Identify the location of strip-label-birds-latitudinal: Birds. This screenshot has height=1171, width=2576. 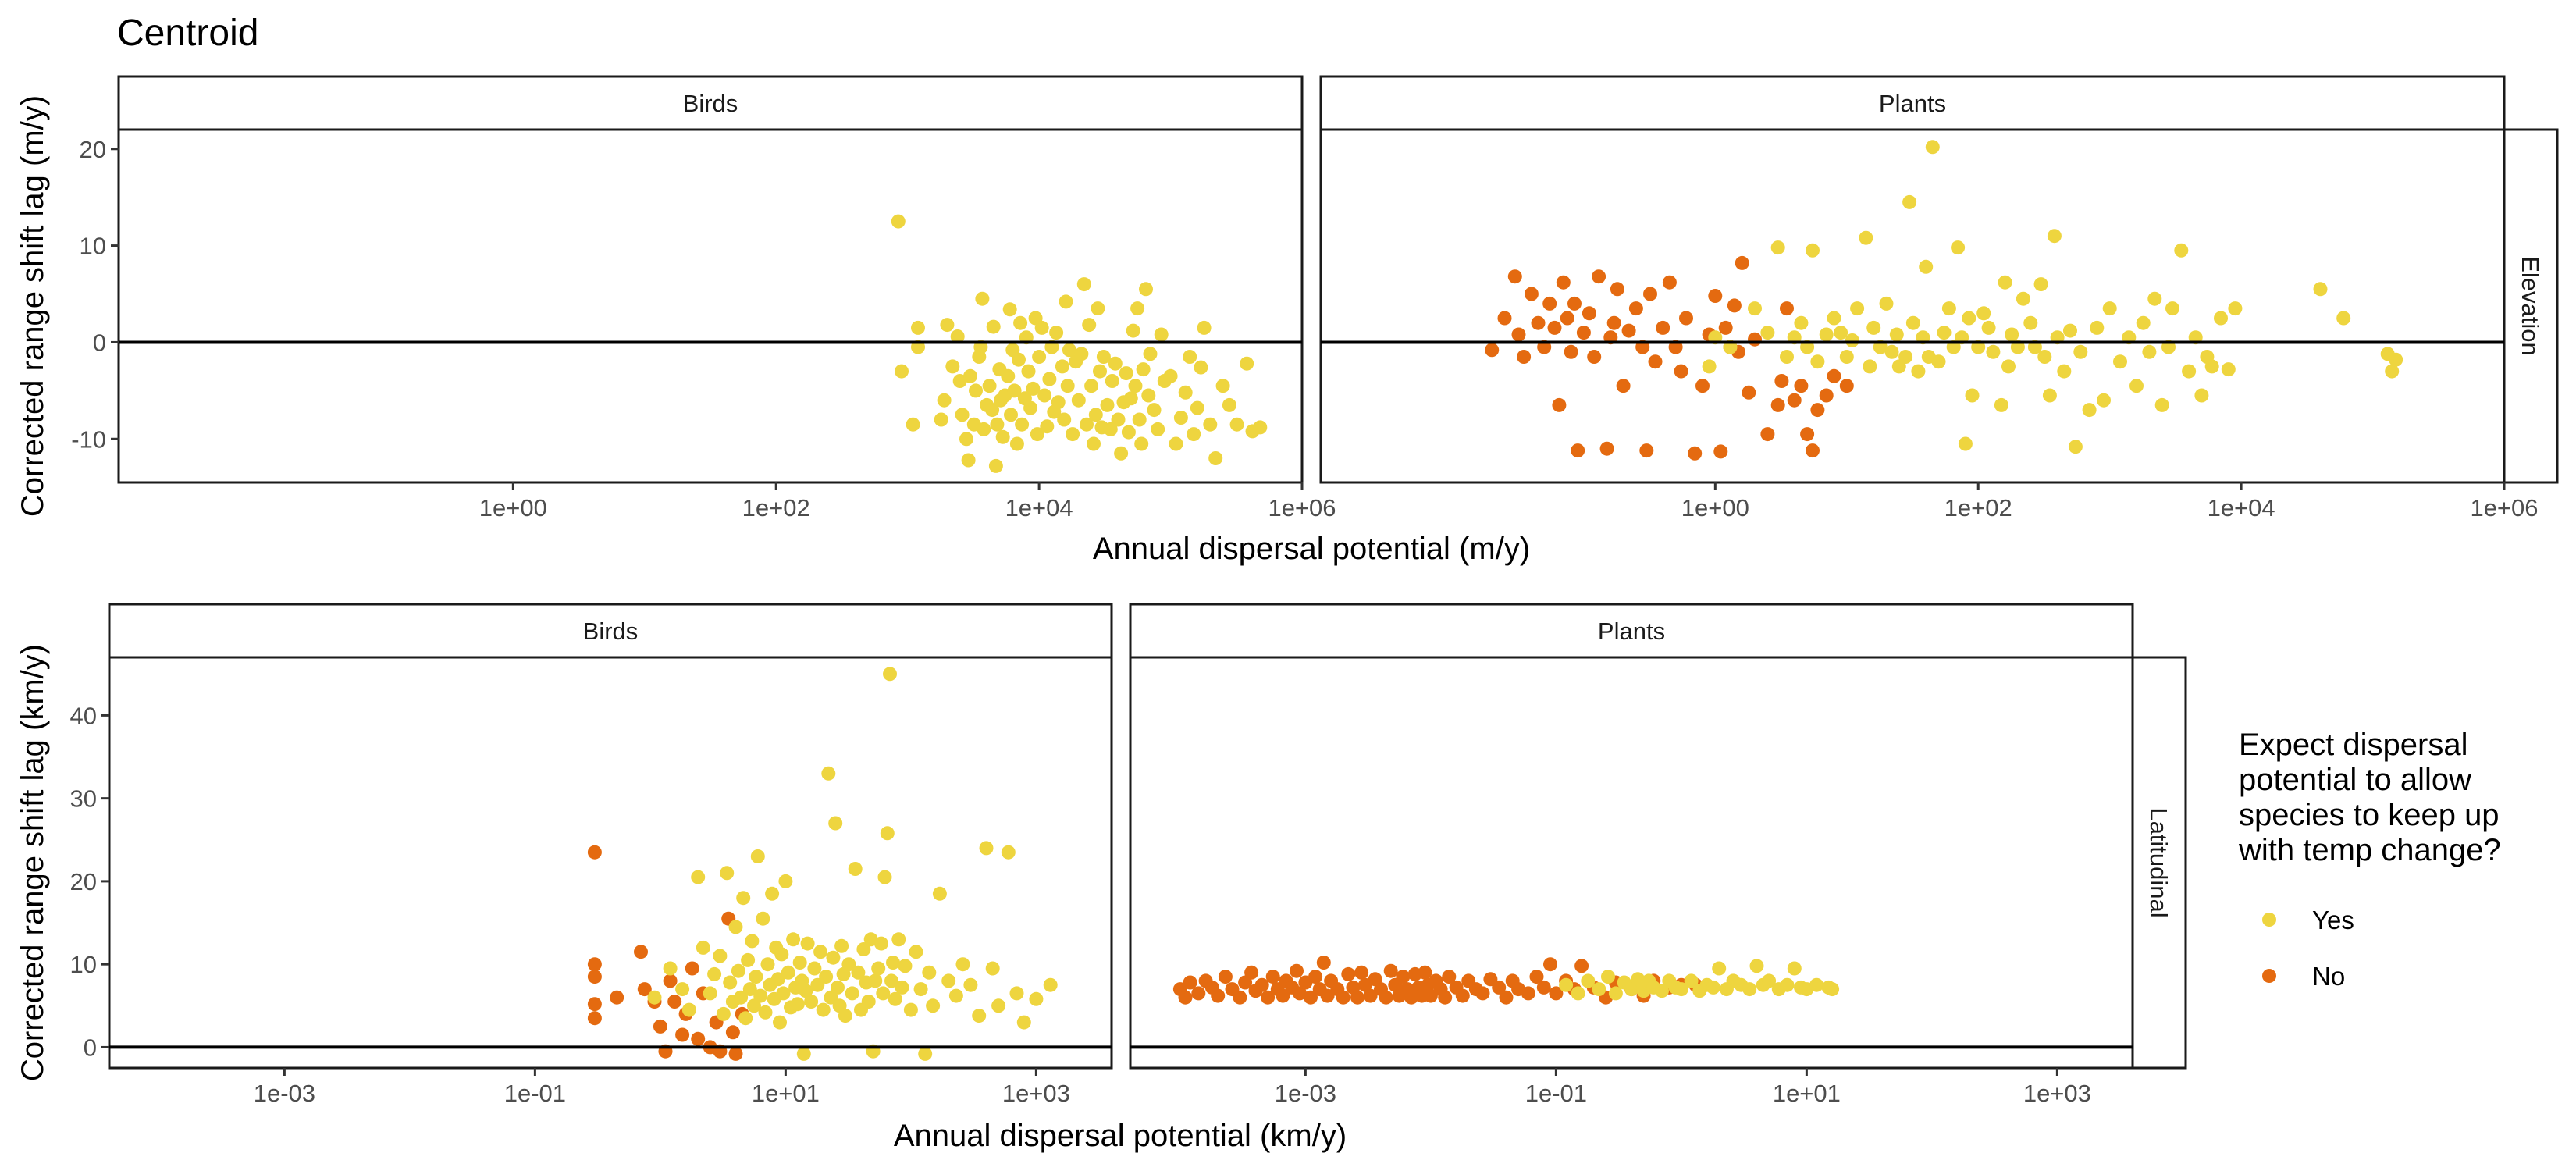
(611, 631).